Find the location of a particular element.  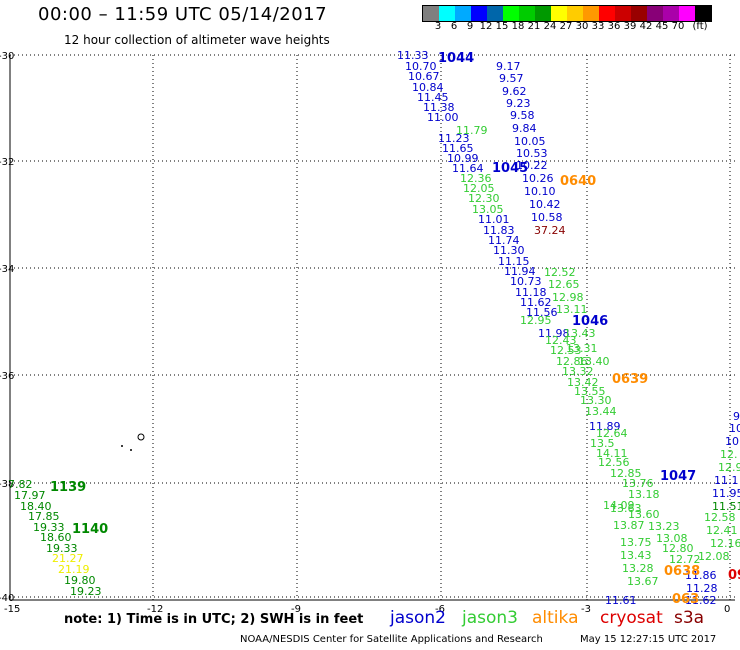

lon-label: -3 is located at coordinates (586, 609).